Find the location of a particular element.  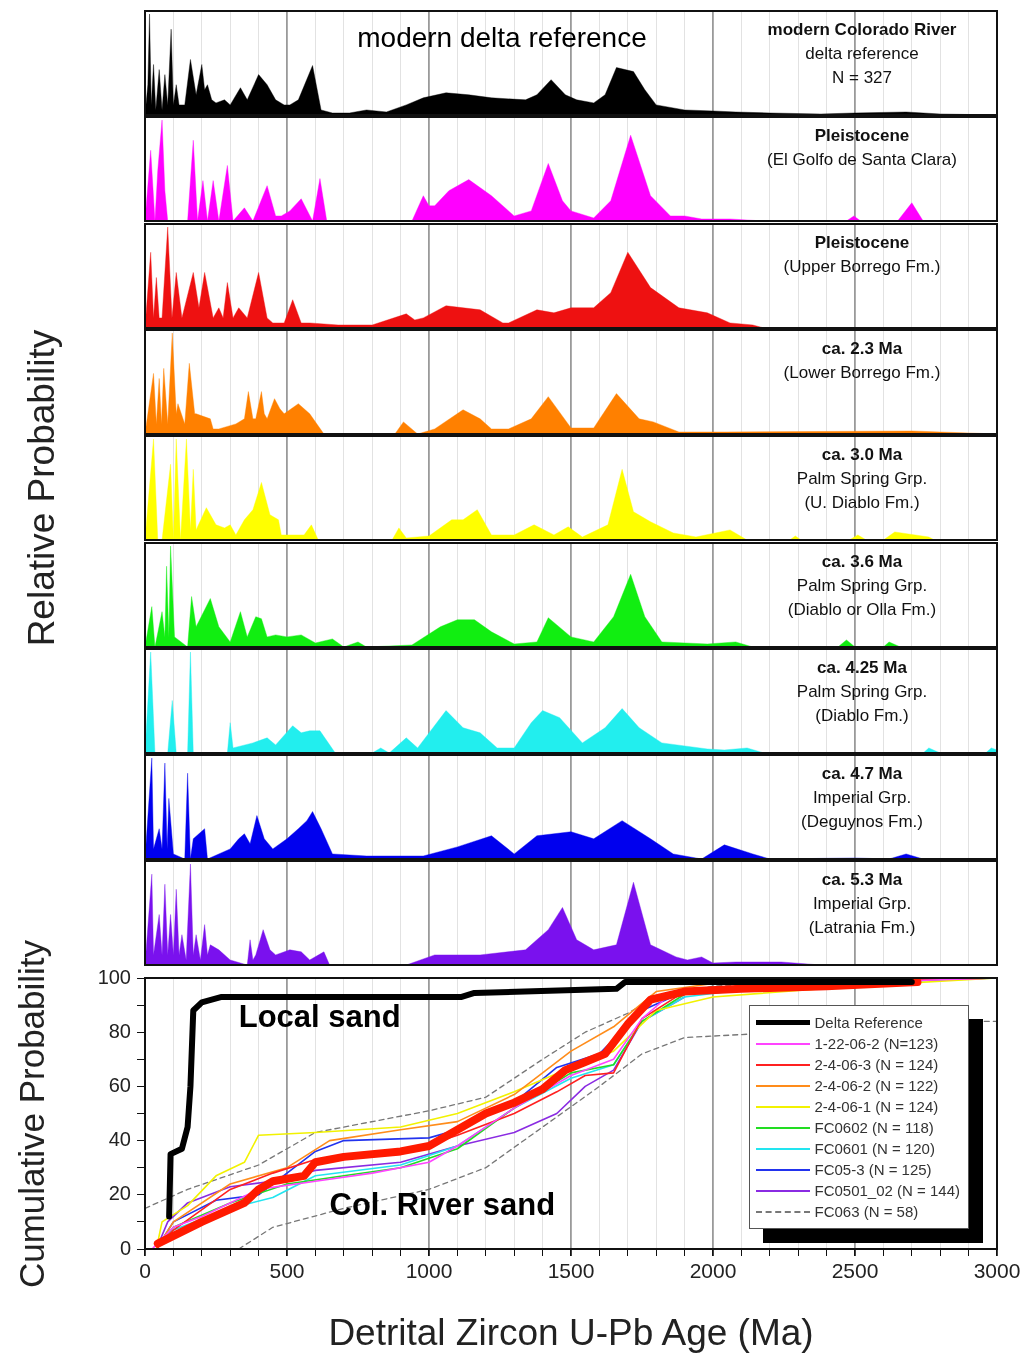

y-axis-title: Relative Probability is located at coordinates (41, 488).